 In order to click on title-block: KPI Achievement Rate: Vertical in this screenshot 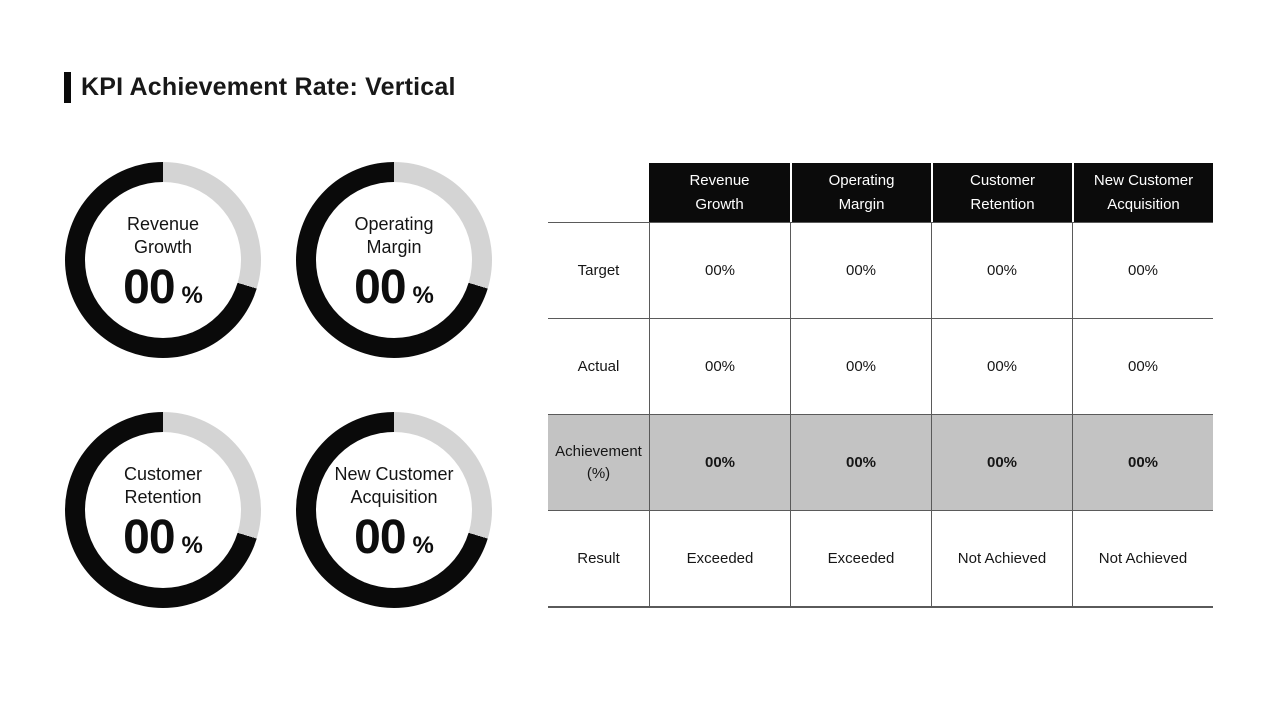, I will do `click(260, 87)`.